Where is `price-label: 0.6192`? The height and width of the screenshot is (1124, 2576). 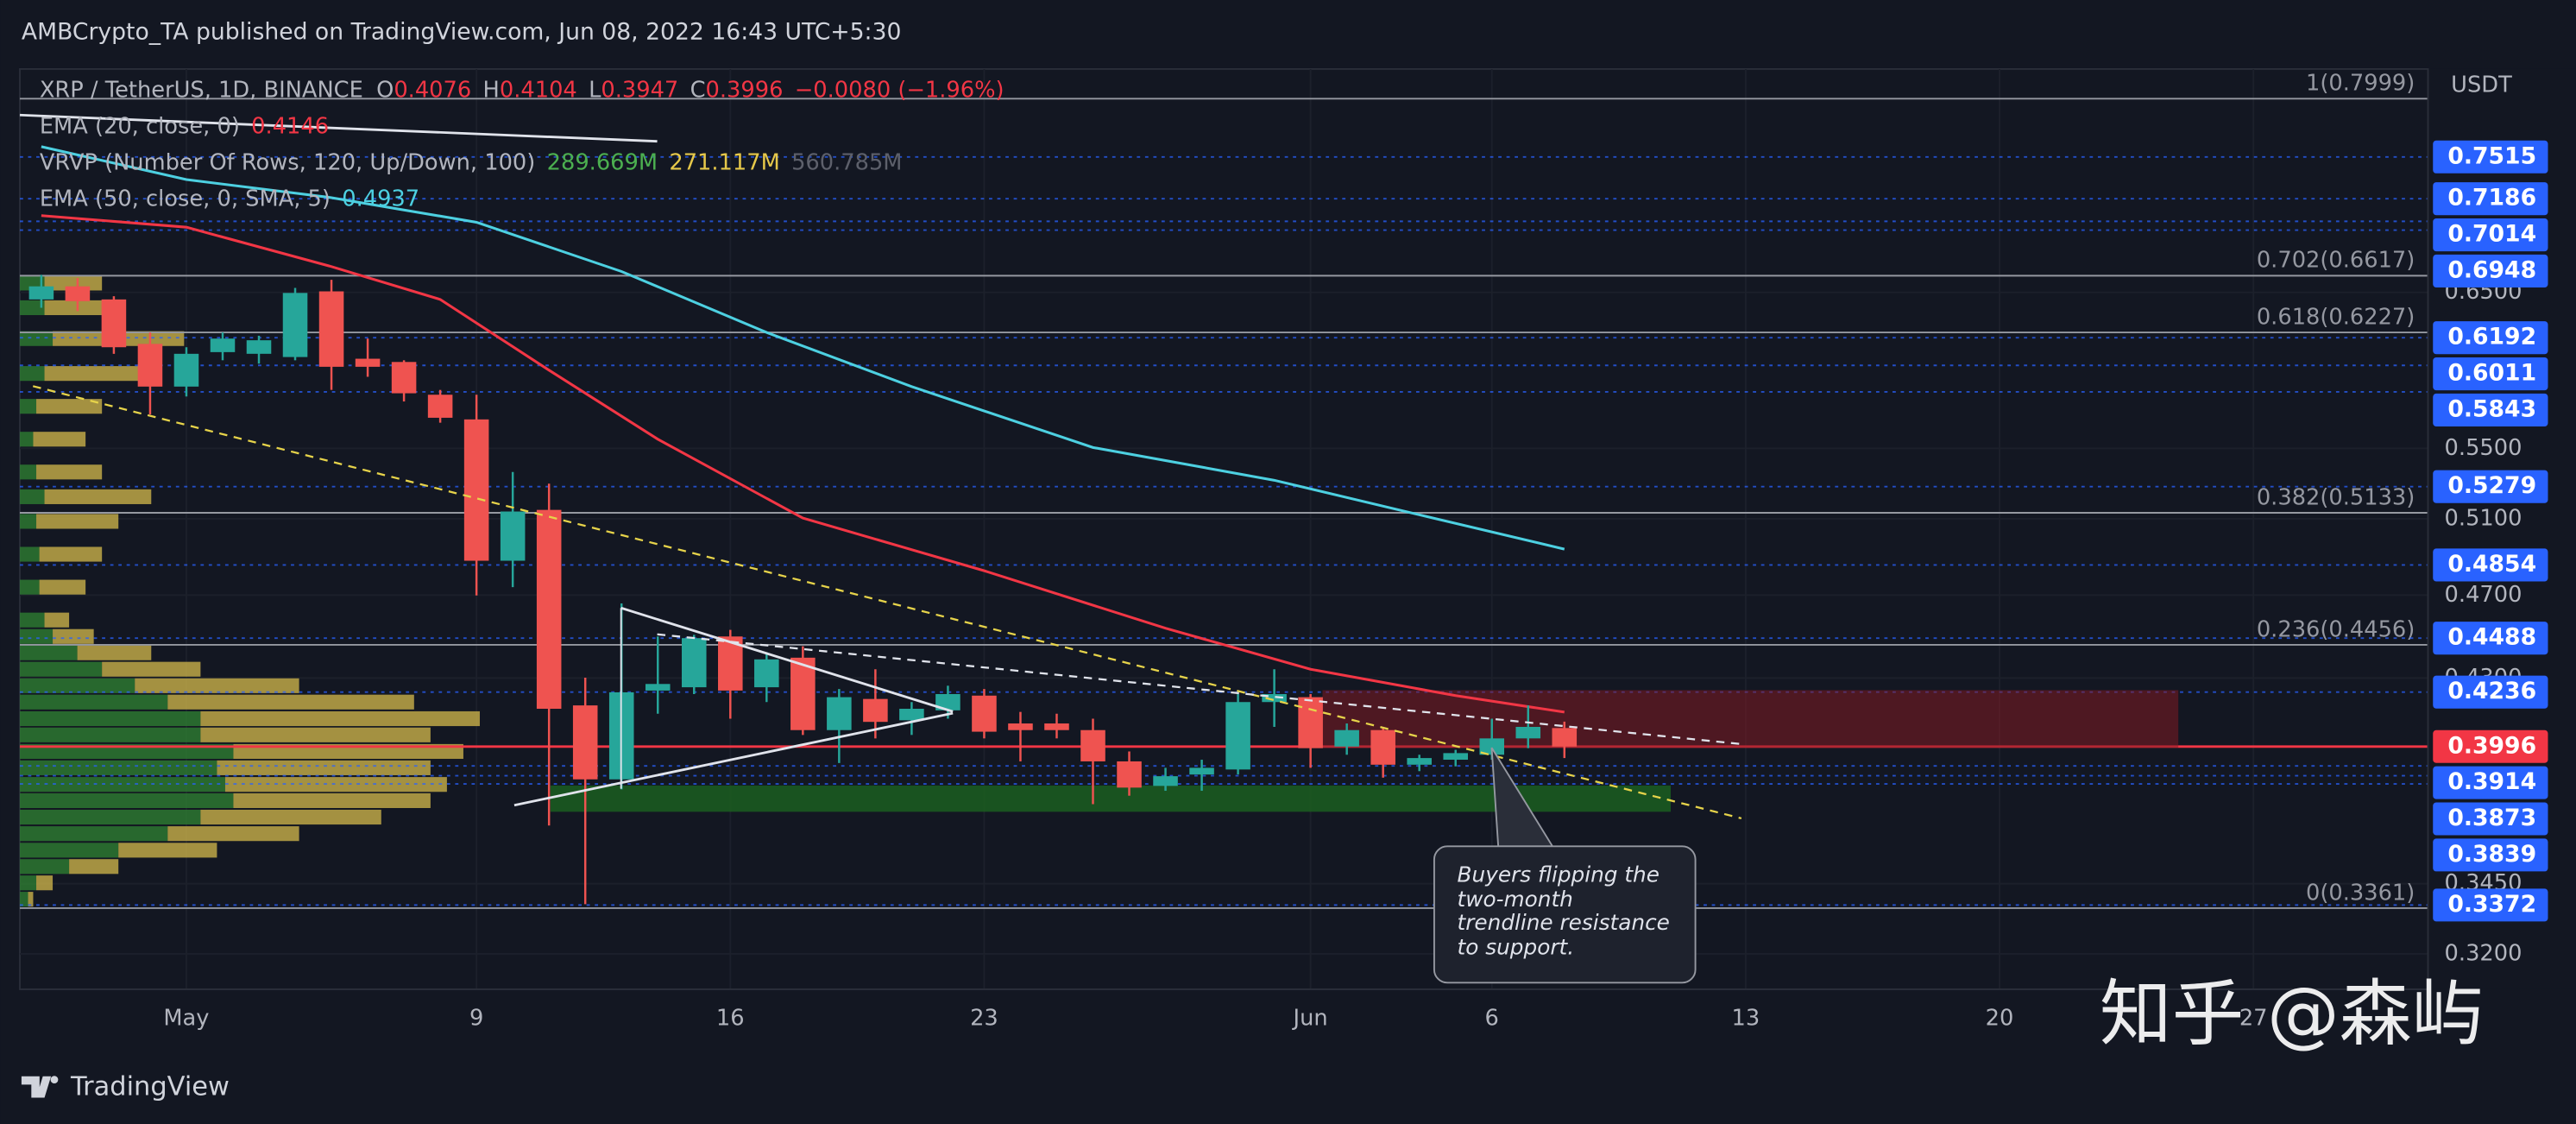 price-label: 0.6192 is located at coordinates (2491, 337).